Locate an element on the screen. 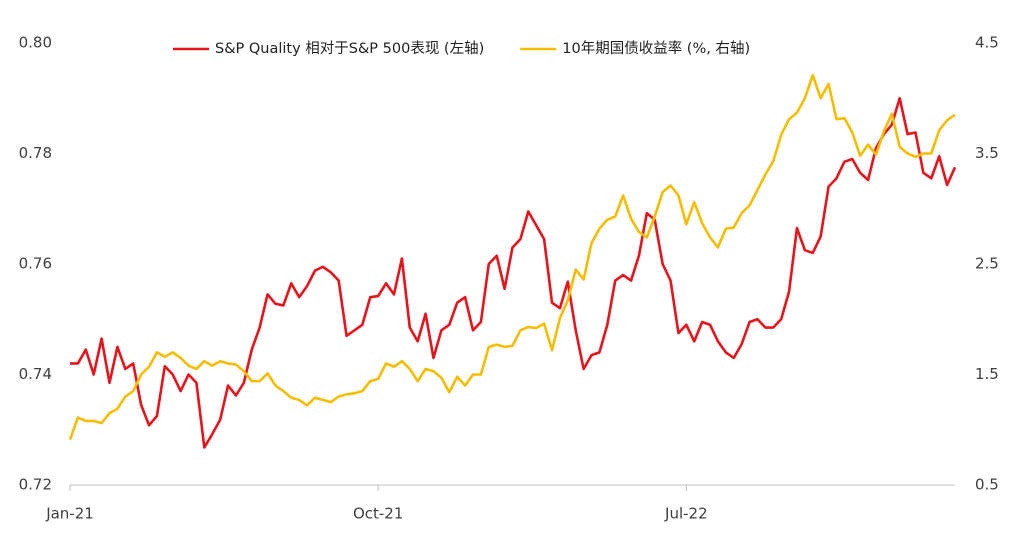 The height and width of the screenshot is (542, 1014). y-tick-label: 0.78 is located at coordinates (35, 153).